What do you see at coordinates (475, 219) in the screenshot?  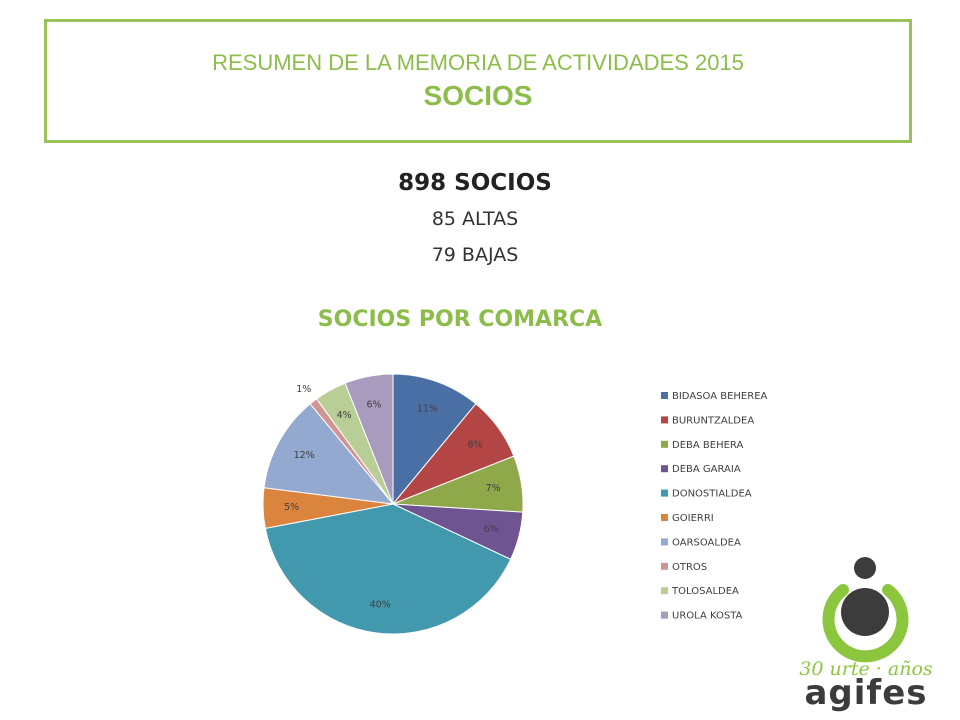 I see `new-members: 85 ALTAS` at bounding box center [475, 219].